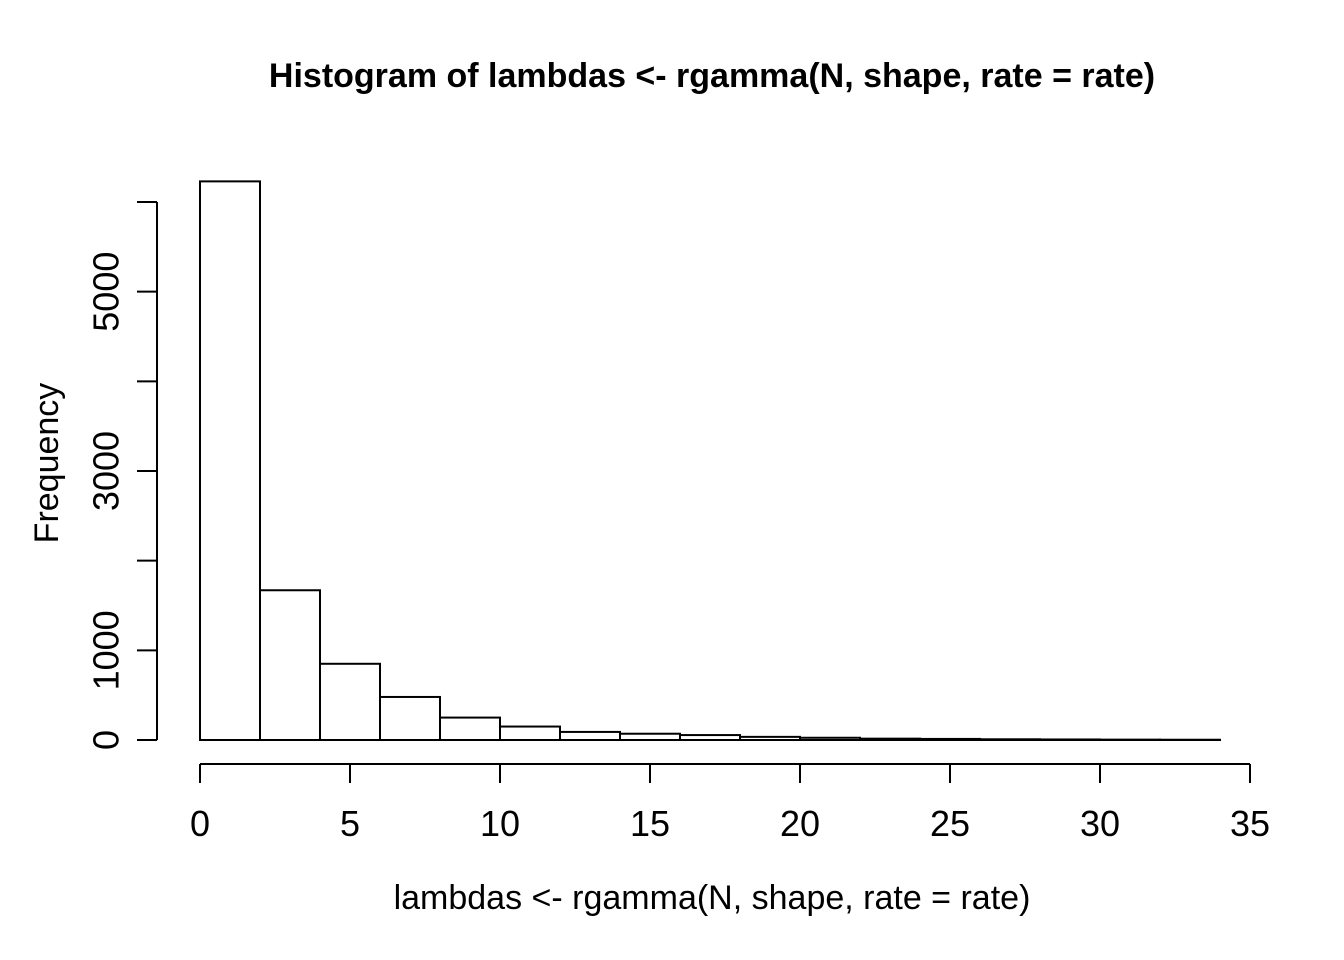 This screenshot has width=1344, height=960. I want to click on x-axis-title: lambdas <- rgamma(N, shape, rate = rate), so click(712, 898).